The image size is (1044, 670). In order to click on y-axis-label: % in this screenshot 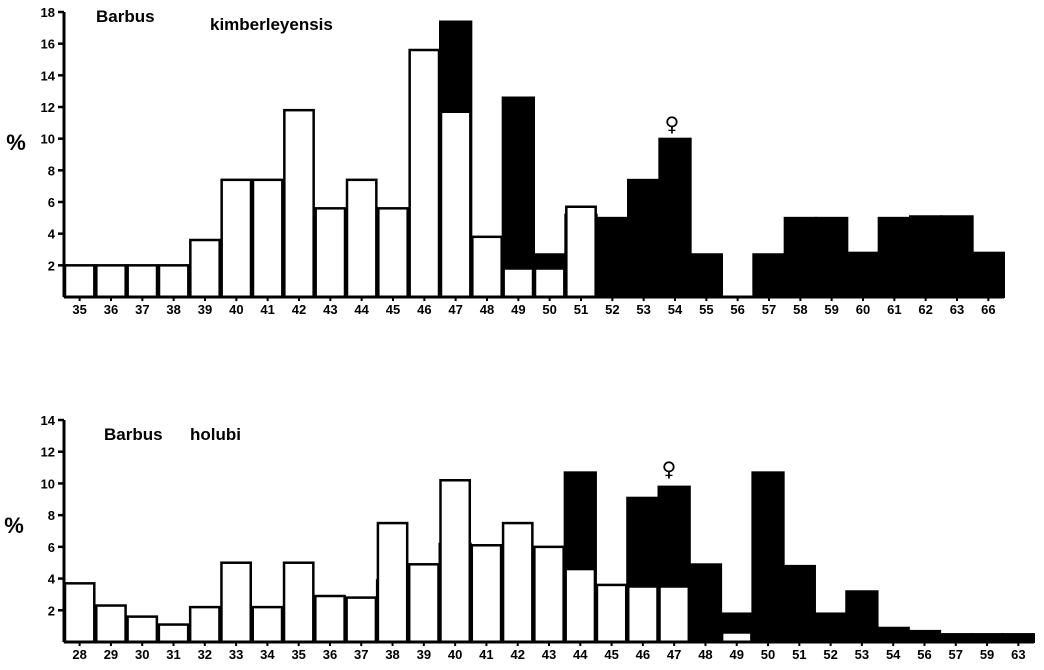, I will do `click(14, 525)`.